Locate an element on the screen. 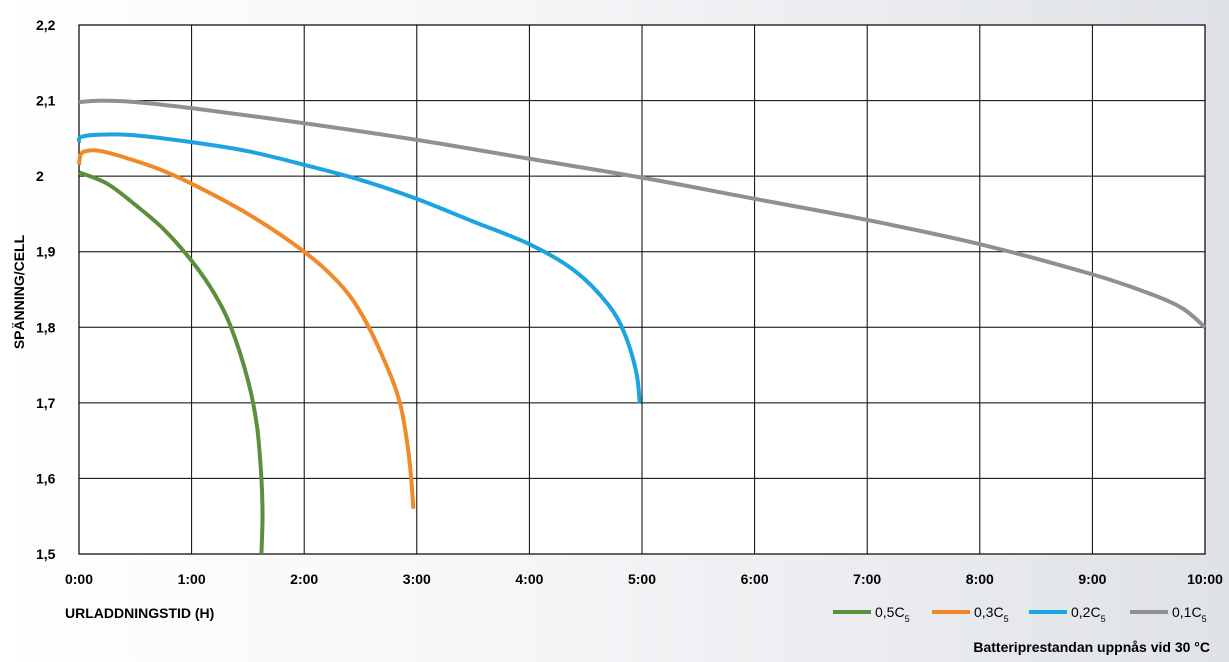  temperature-note: Batteriprestandan uppnås vid 30 °C is located at coordinates (1091, 647).